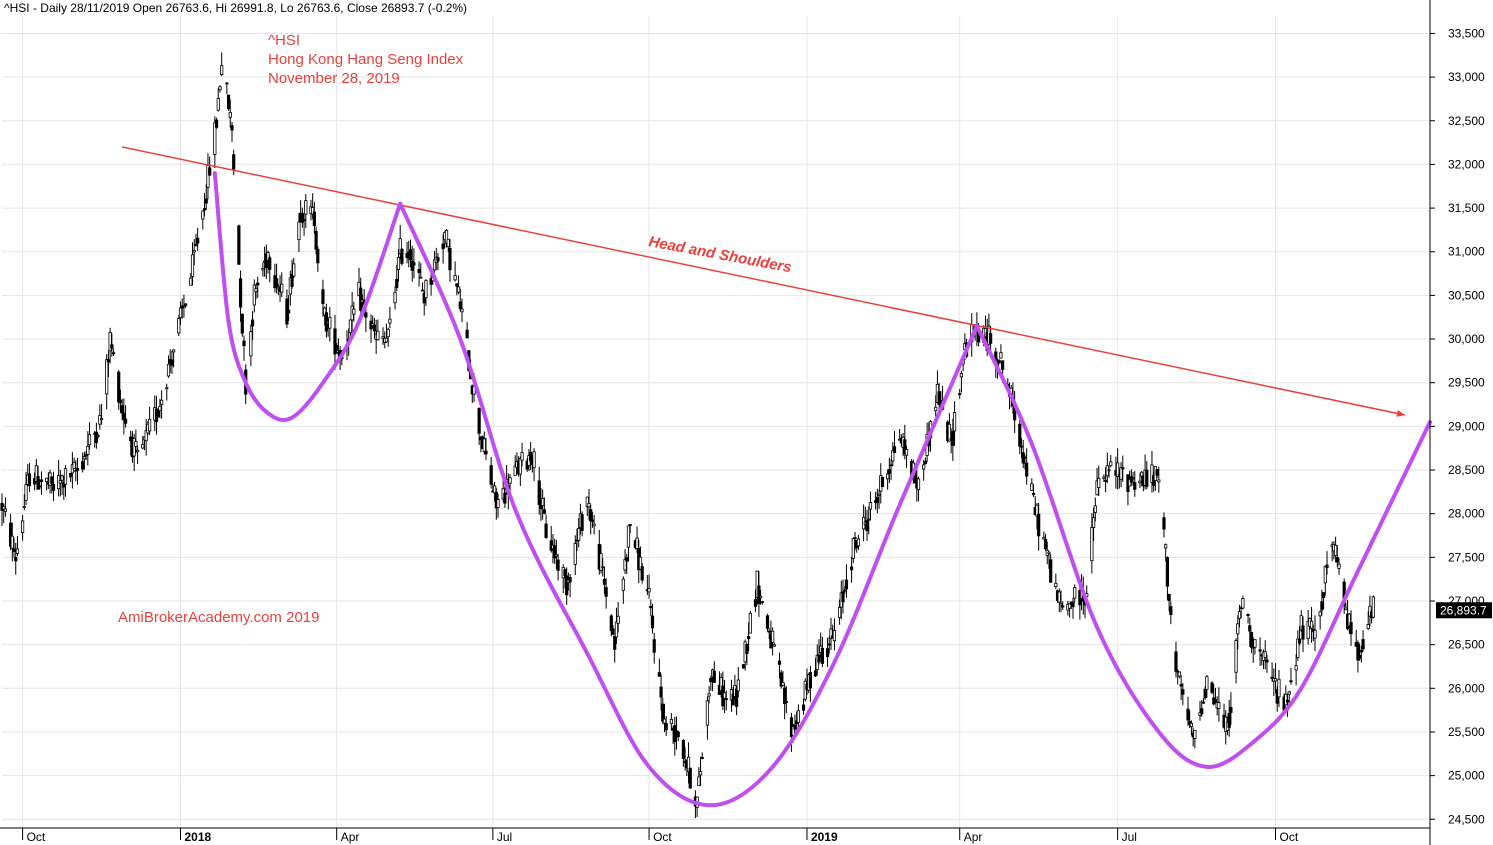  Describe the element at coordinates (1464, 610) in the screenshot. I see `last-price-label: 26,893.7` at that location.